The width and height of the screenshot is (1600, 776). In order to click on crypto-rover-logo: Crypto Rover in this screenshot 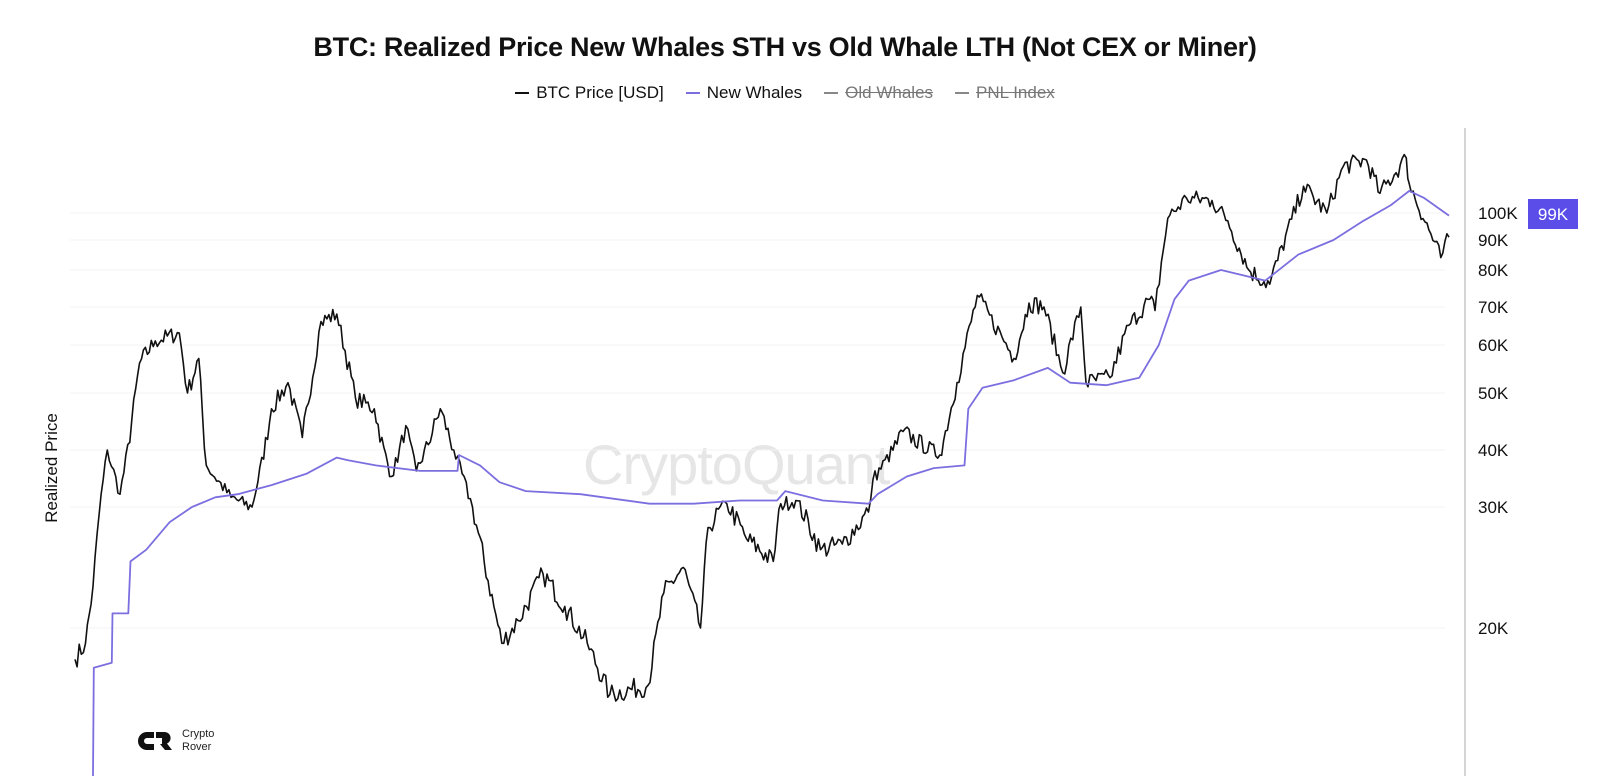, I will do `click(176, 741)`.